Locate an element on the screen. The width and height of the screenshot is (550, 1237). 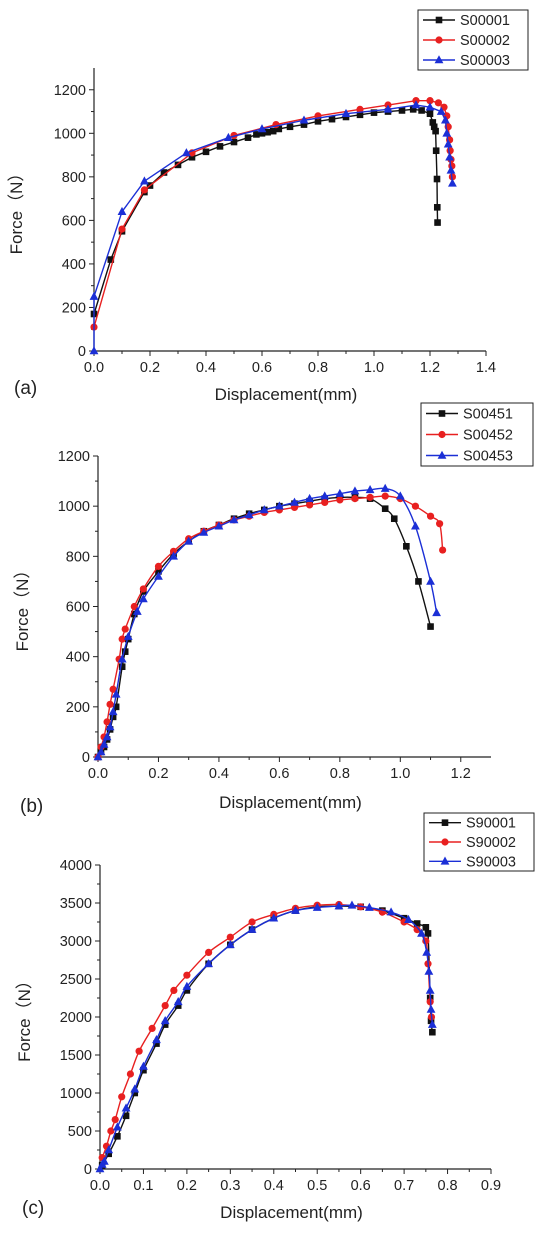
x-tick-label: 1.4 is located at coordinates (486, 368).